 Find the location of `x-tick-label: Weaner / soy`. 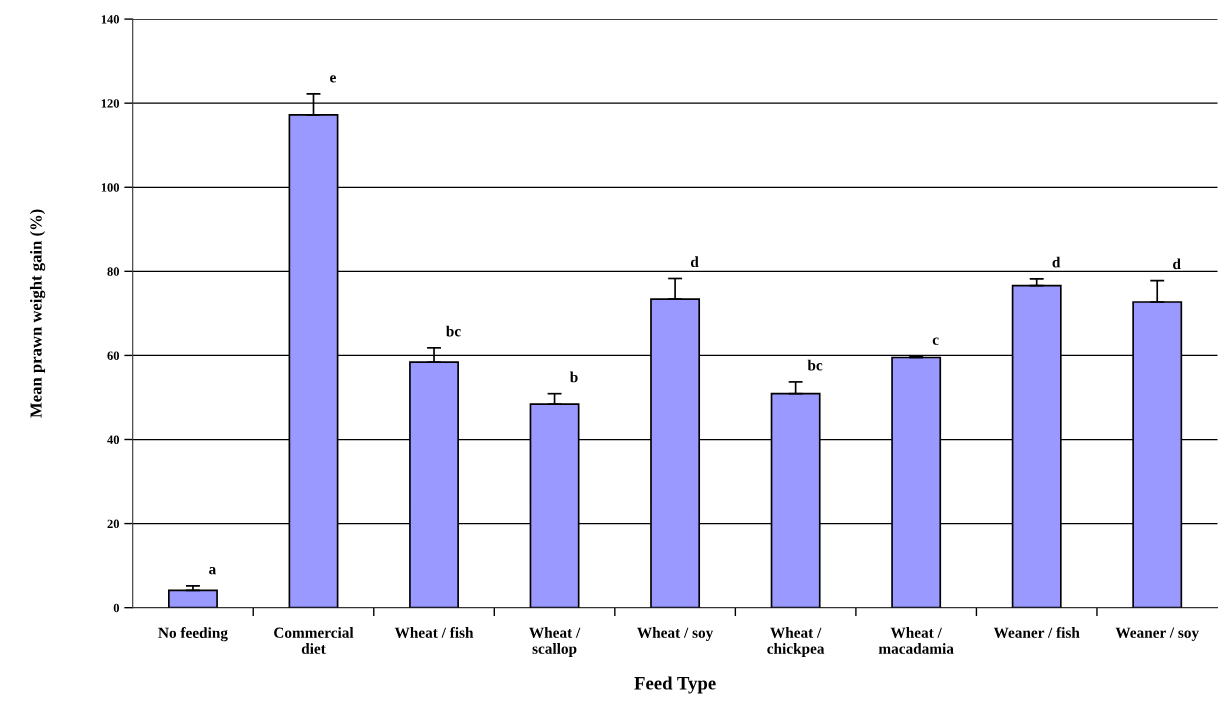

x-tick-label: Weaner / soy is located at coordinates (1157, 634).